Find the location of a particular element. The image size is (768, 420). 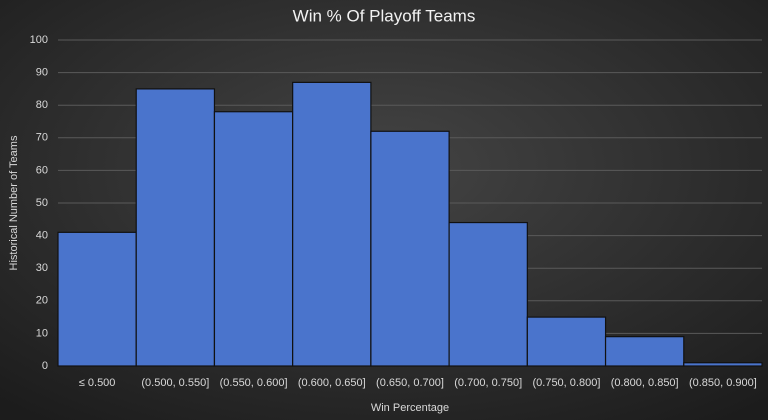

x-tick-label: (0.800, 0.850] is located at coordinates (645, 383).